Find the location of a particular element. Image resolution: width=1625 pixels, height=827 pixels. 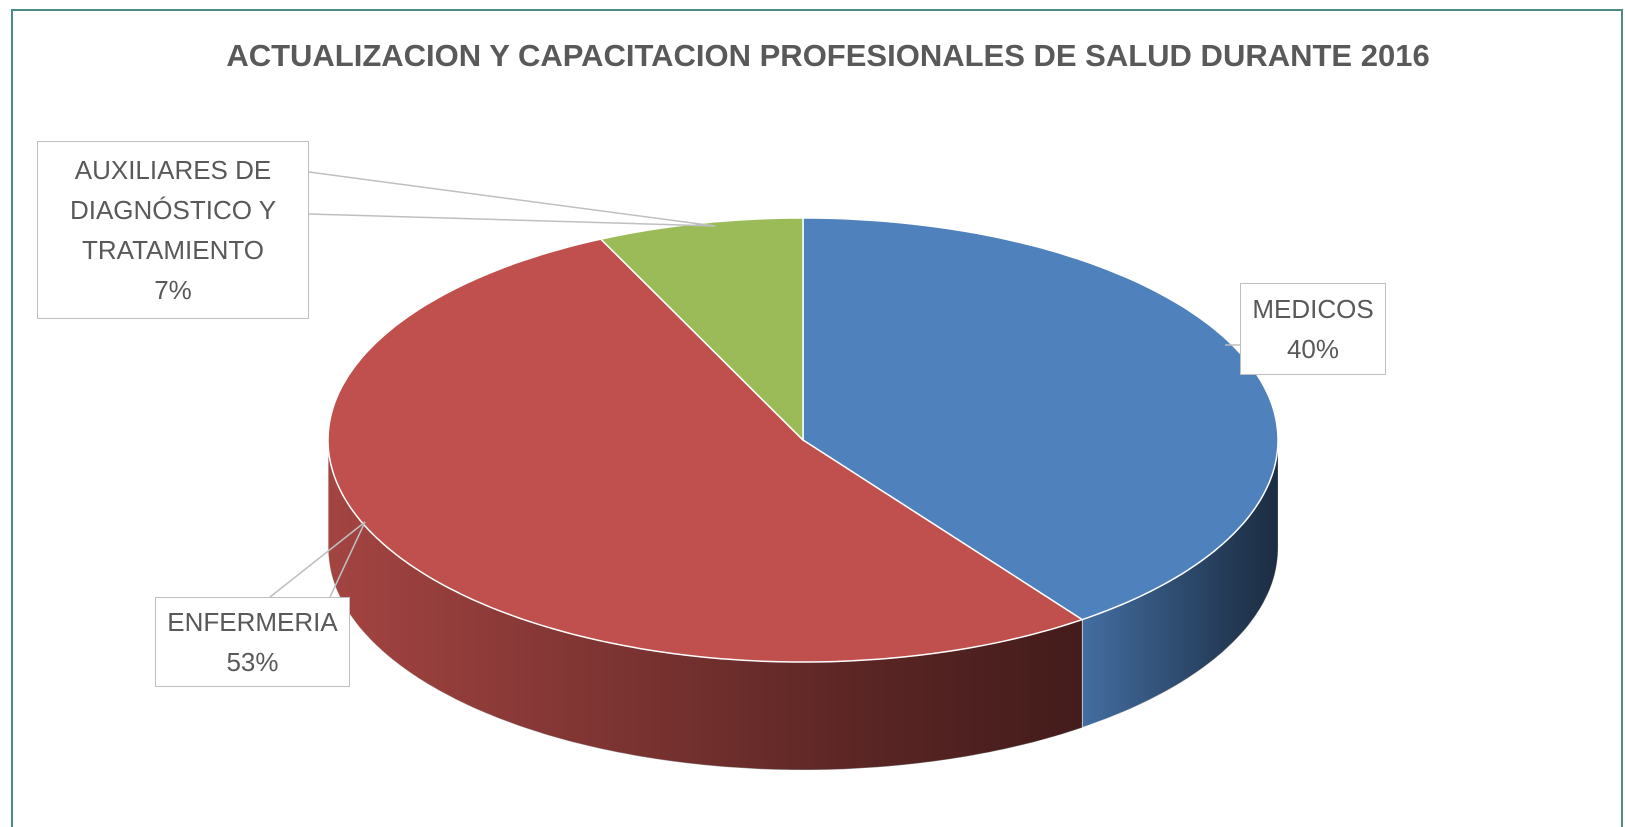

data-label: ENFERMERIA 53% is located at coordinates (252, 642).